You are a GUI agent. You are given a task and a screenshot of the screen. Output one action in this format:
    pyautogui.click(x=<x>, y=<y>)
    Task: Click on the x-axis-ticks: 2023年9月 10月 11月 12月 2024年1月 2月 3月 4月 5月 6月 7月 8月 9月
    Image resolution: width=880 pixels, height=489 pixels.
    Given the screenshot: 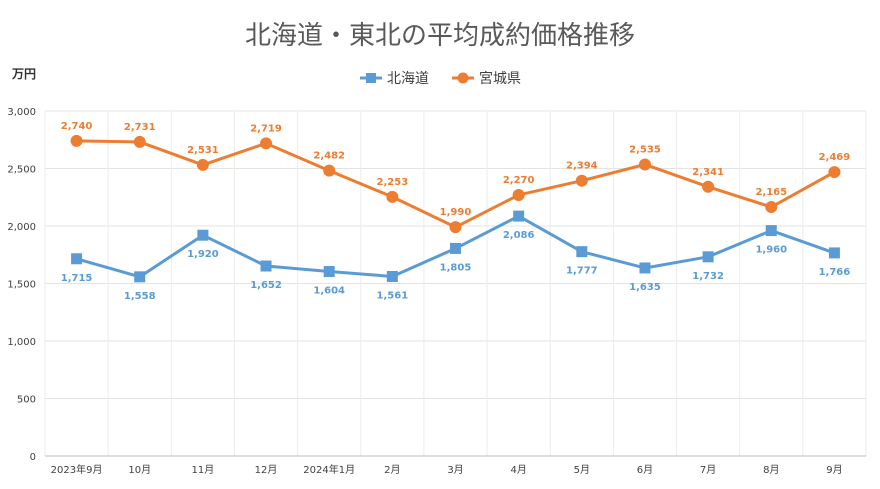 What is the action you would take?
    pyautogui.click(x=447, y=469)
    